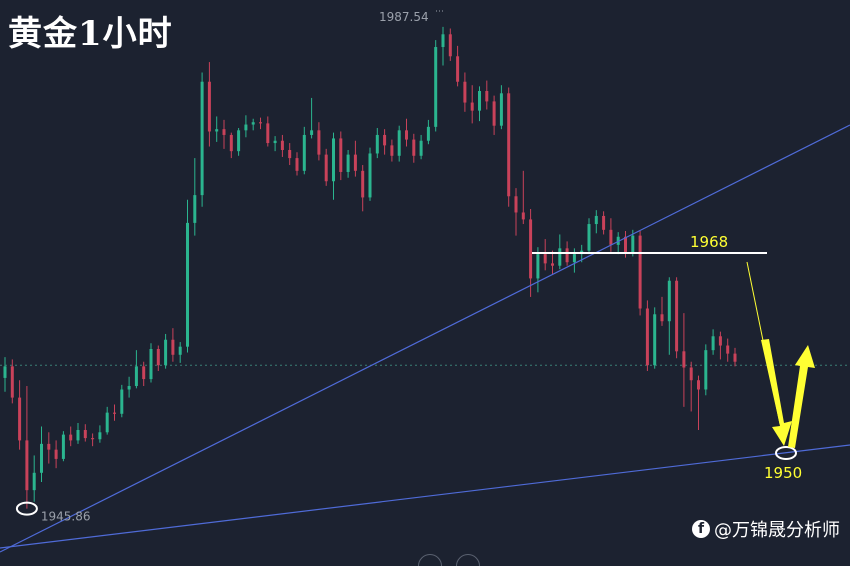  Describe the element at coordinates (709, 242) in the screenshot. I see `resistance-label: 1968` at that location.